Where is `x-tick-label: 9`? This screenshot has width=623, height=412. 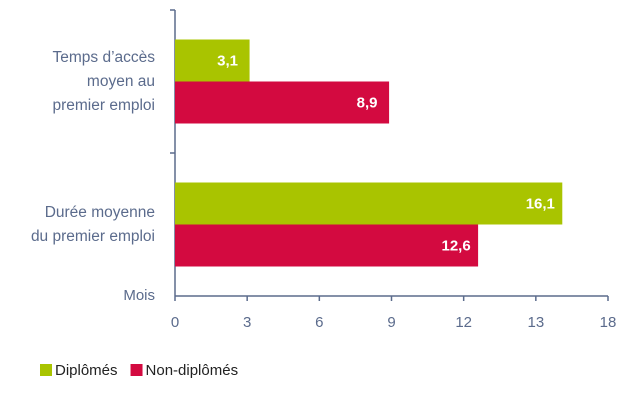
x-tick-label: 9 is located at coordinates (391, 322).